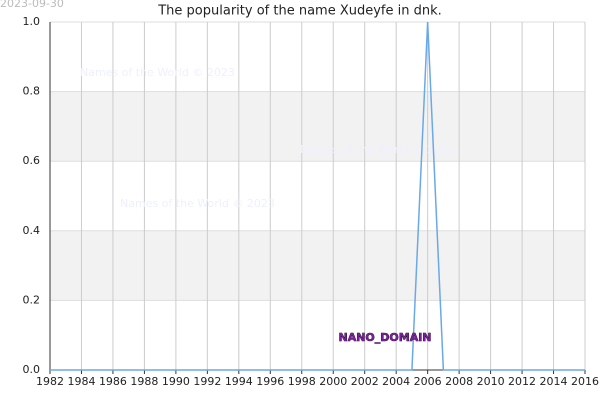  Describe the element at coordinates (176, 381) in the screenshot. I see `x-tick-label: 1990` at that location.